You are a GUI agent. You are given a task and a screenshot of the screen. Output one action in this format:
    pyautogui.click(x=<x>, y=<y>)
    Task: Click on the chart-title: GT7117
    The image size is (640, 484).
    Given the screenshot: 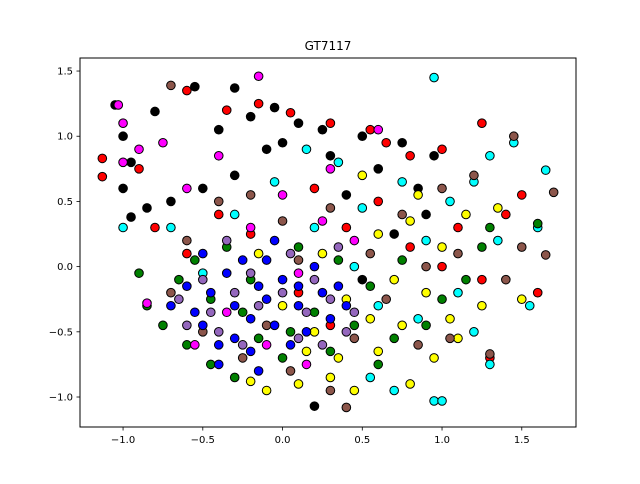 What is the action you would take?
    pyautogui.click(x=328, y=46)
    